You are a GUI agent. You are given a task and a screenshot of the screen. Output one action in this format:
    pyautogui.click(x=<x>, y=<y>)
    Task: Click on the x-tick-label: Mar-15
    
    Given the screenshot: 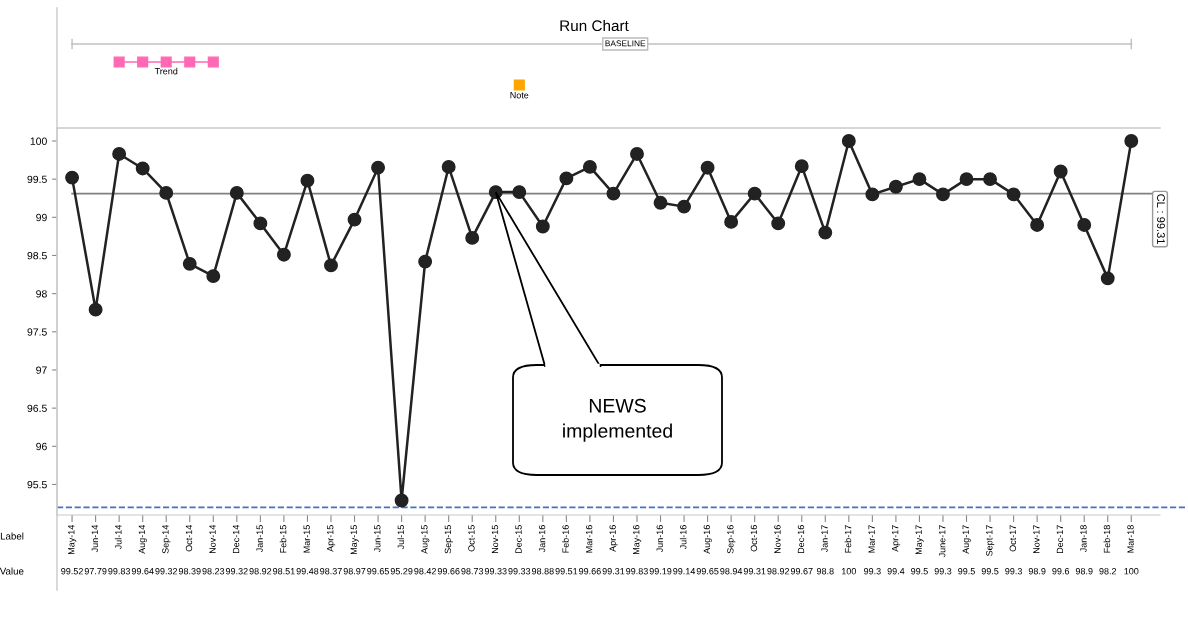 What is the action you would take?
    pyautogui.click(x=306, y=539)
    